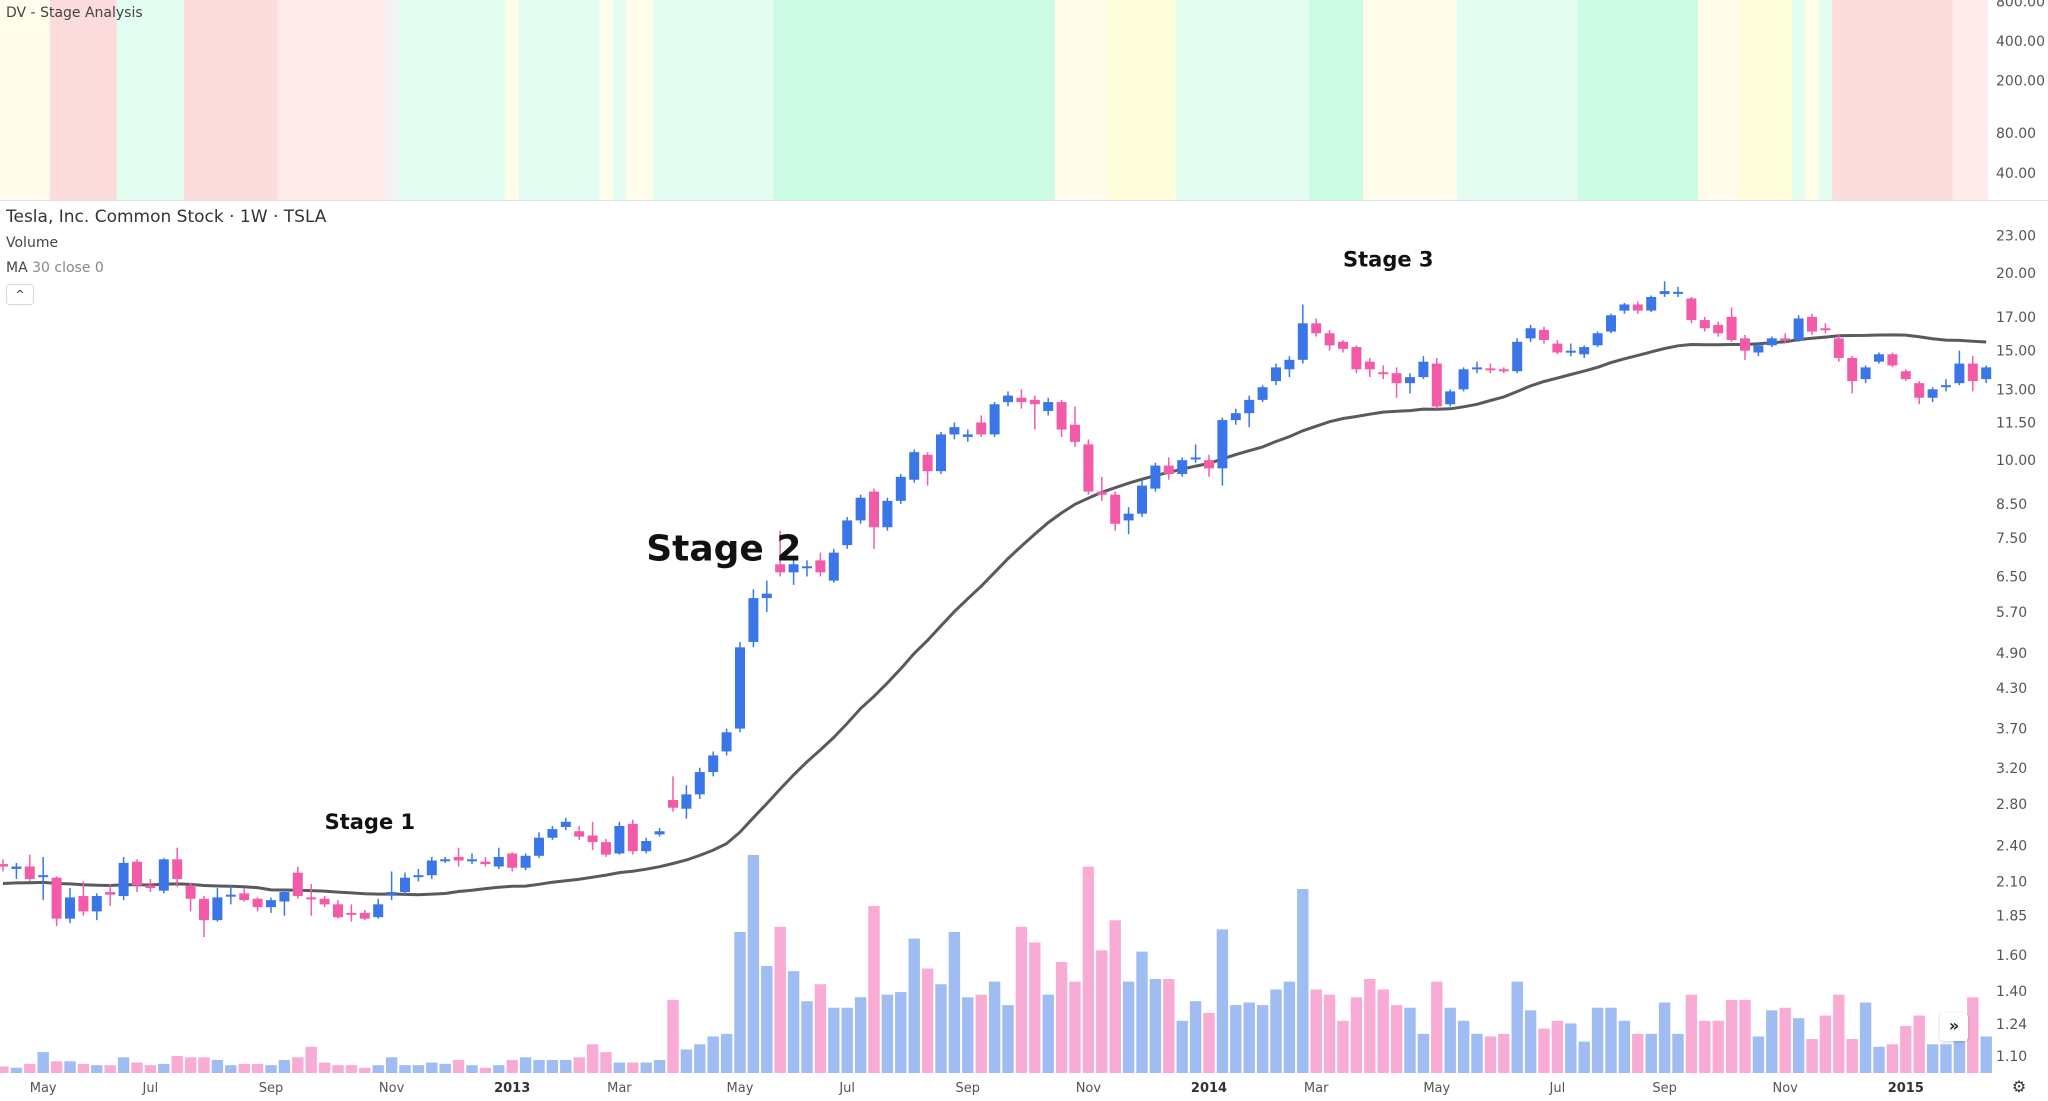 The height and width of the screenshot is (1101, 2048). Describe the element at coordinates (74, 13) in the screenshot. I see `indicator-title: DV - Stage Analysis` at that location.